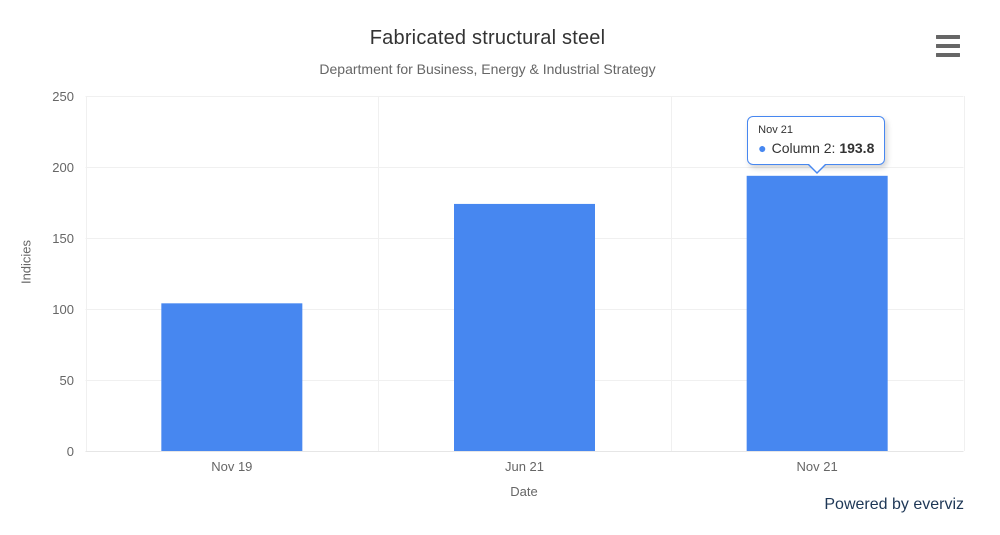 This screenshot has height=535, width=1000. Describe the element at coordinates (63, 167) in the screenshot. I see `y-tick-label: 200` at that location.